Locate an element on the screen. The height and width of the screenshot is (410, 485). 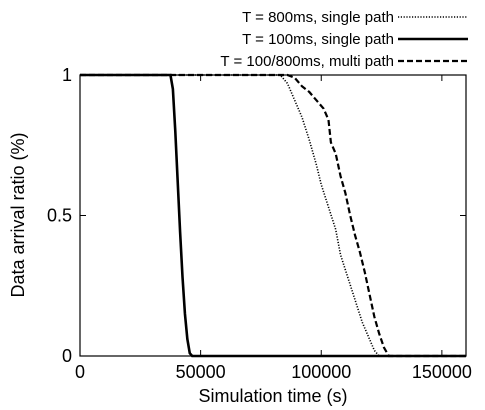
y-tick-label: 0.5 is located at coordinates (59, 216).